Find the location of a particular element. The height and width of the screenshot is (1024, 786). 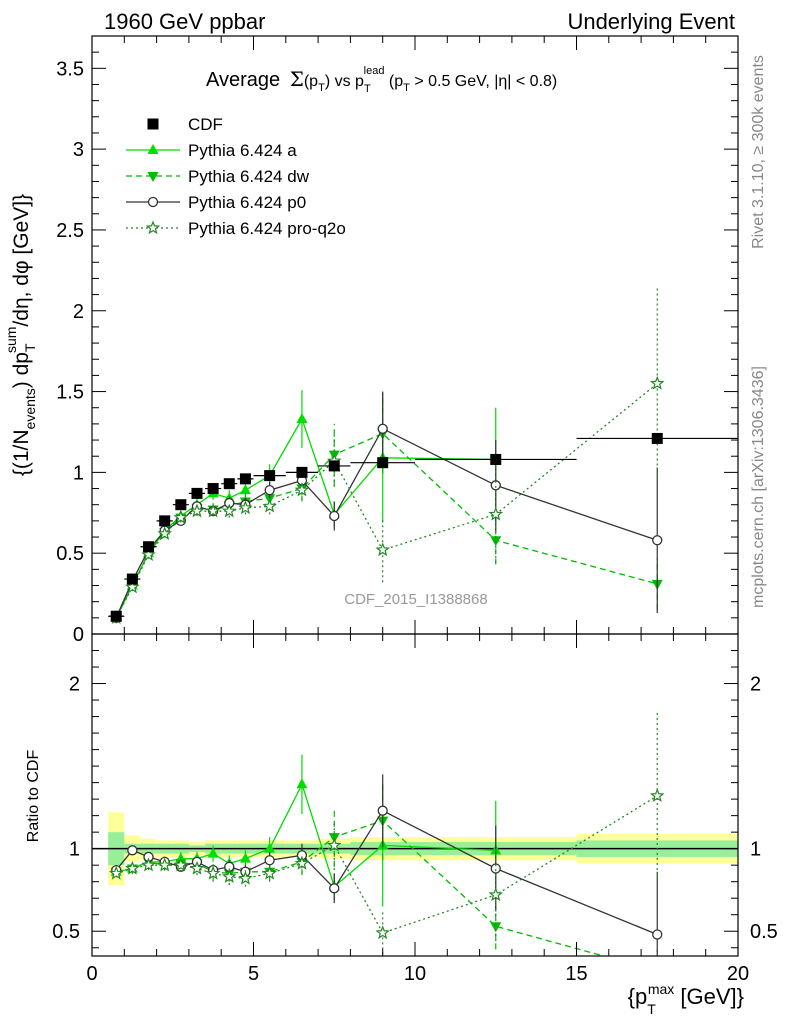

main-series-pythia-6-424-a is located at coordinates (306, 505).